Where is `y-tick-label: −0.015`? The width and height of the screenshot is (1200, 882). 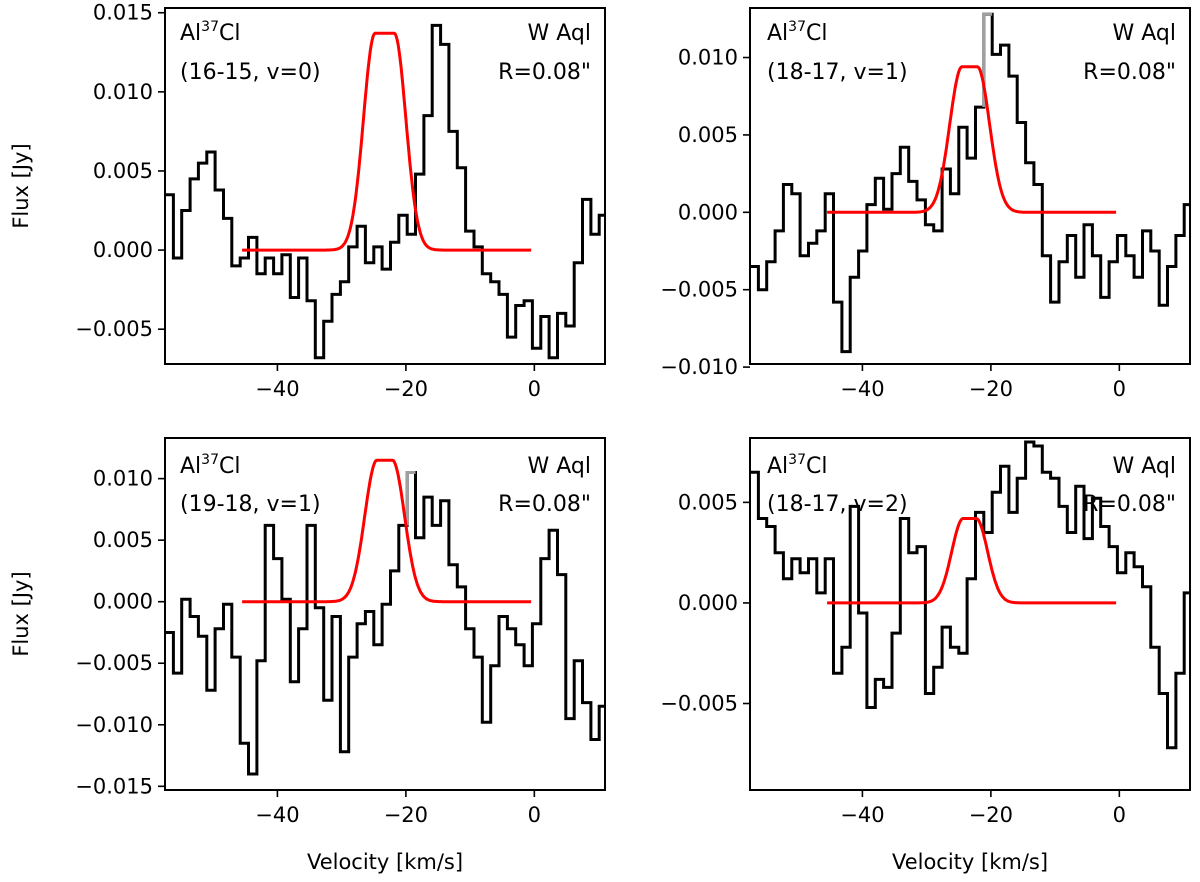 y-tick-label: −0.015 is located at coordinates (114, 786).